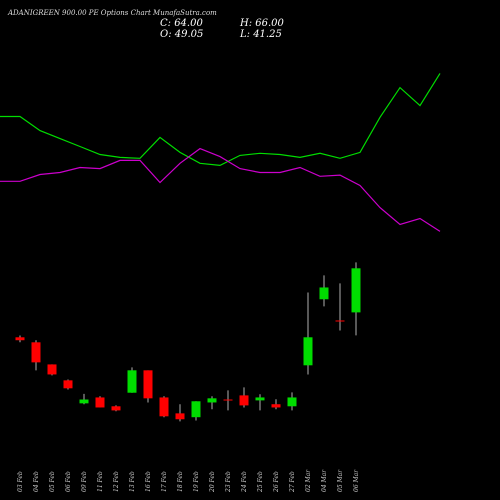  Describe the element at coordinates (340, 480) in the screenshot. I see `x-tick-label: 05 Mar` at that location.